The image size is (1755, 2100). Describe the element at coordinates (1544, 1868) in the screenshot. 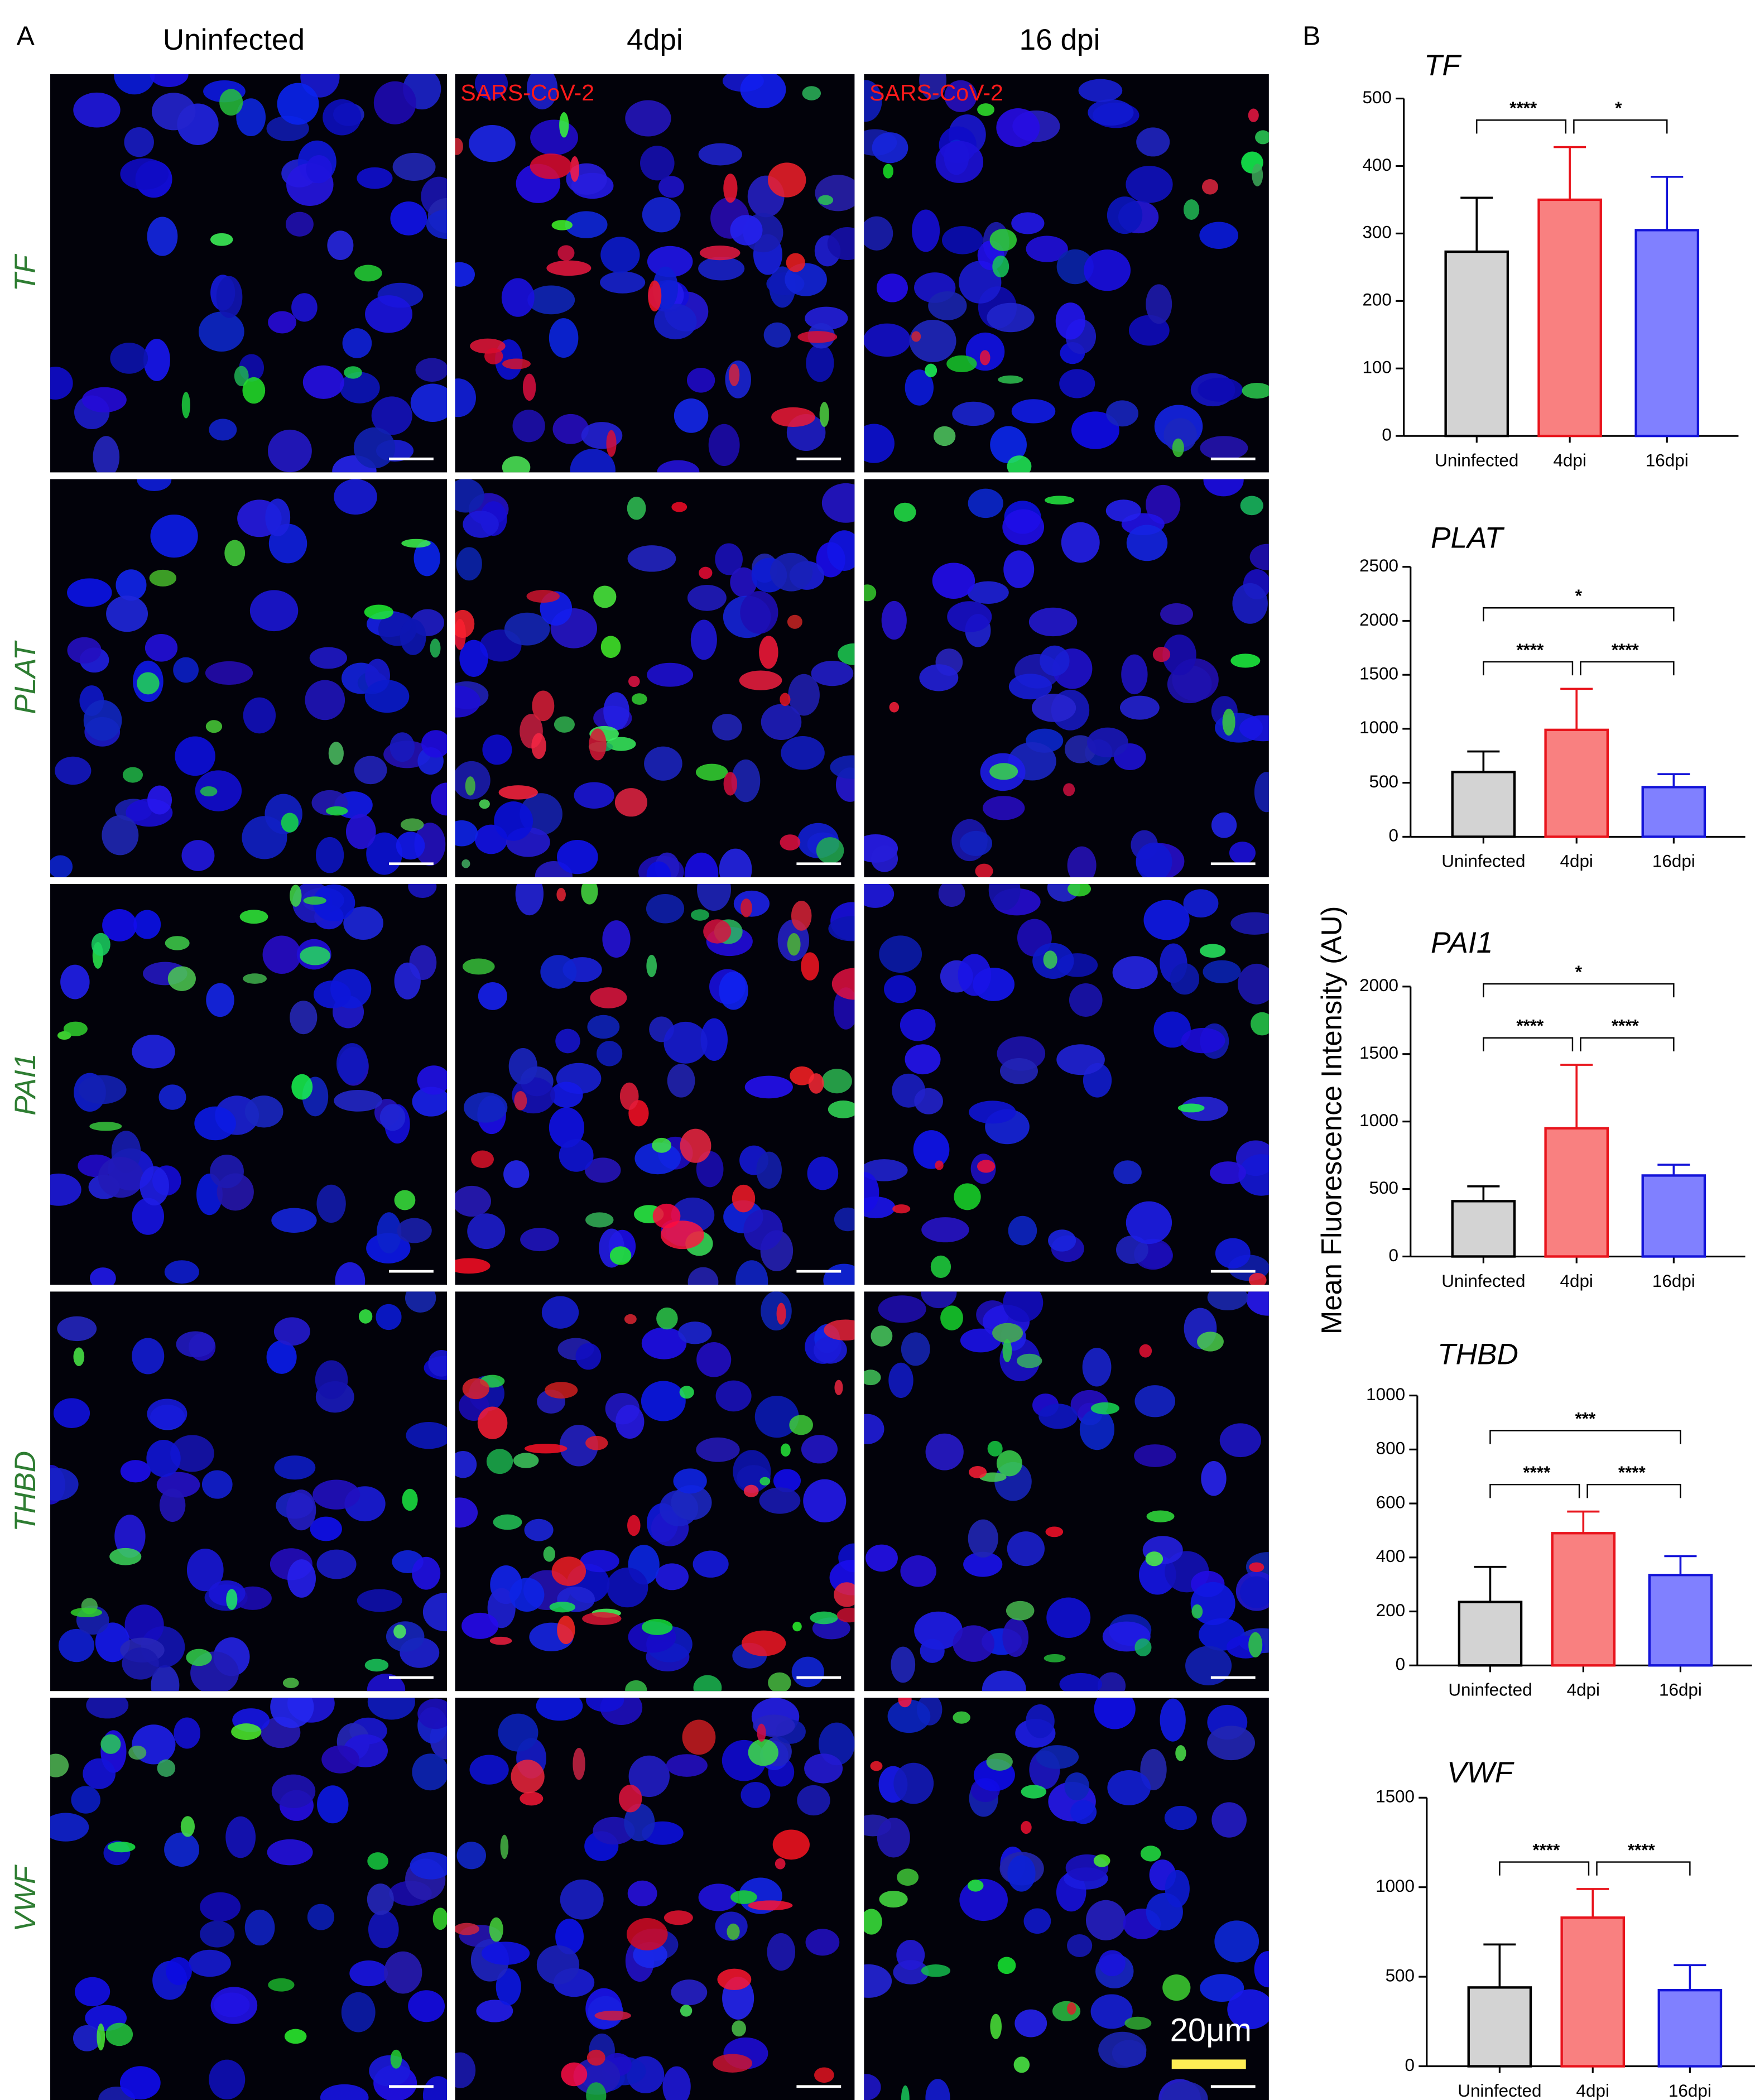

I see `significance-bracket` at that location.